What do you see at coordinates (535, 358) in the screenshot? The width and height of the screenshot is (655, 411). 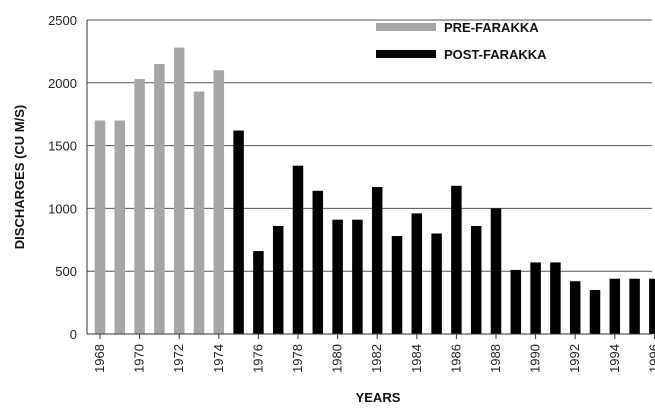 I see `x-tick-label-1990: 1990` at bounding box center [535, 358].